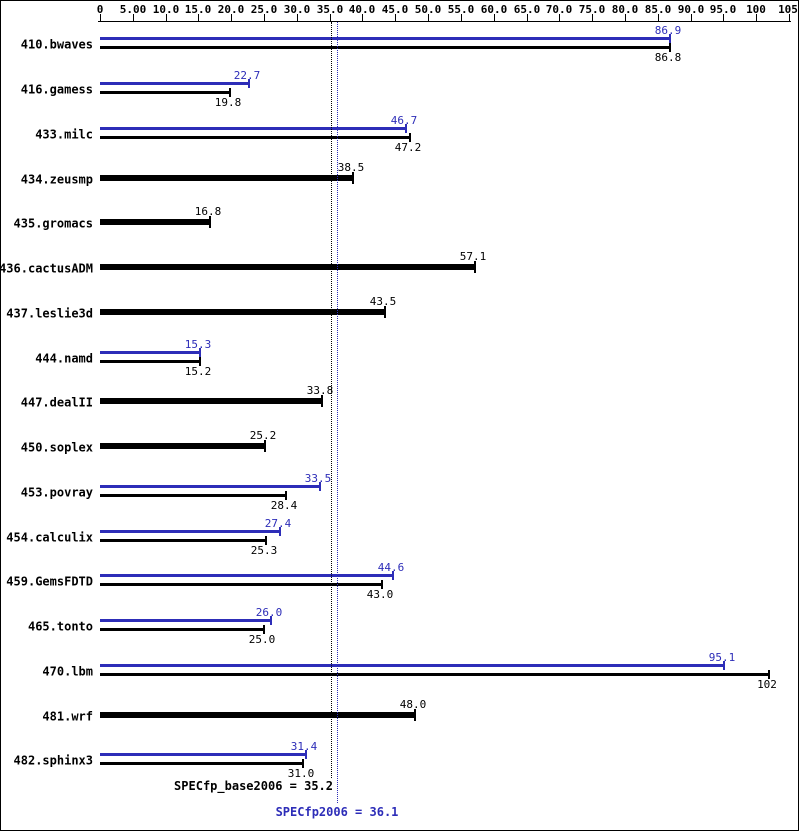  What do you see at coordinates (331, 400) in the screenshot?
I see `reference-line-base` at bounding box center [331, 400].